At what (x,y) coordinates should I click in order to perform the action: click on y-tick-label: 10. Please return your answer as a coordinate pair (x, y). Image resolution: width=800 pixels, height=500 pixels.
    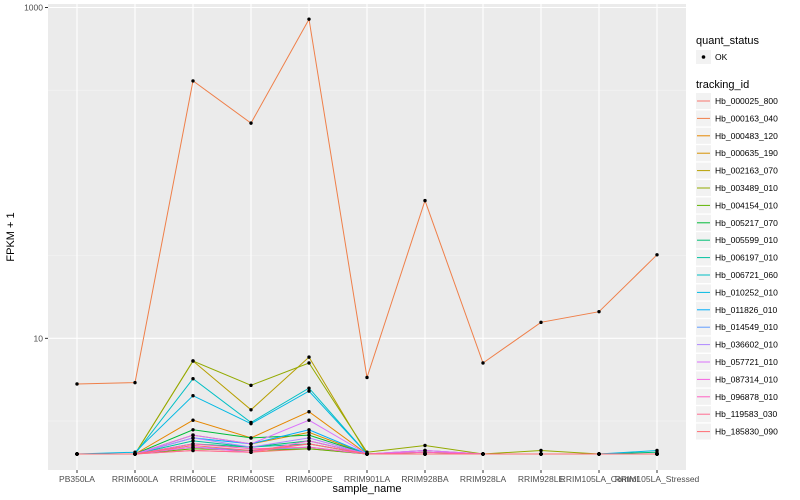
    Looking at the image, I should click on (39, 338).